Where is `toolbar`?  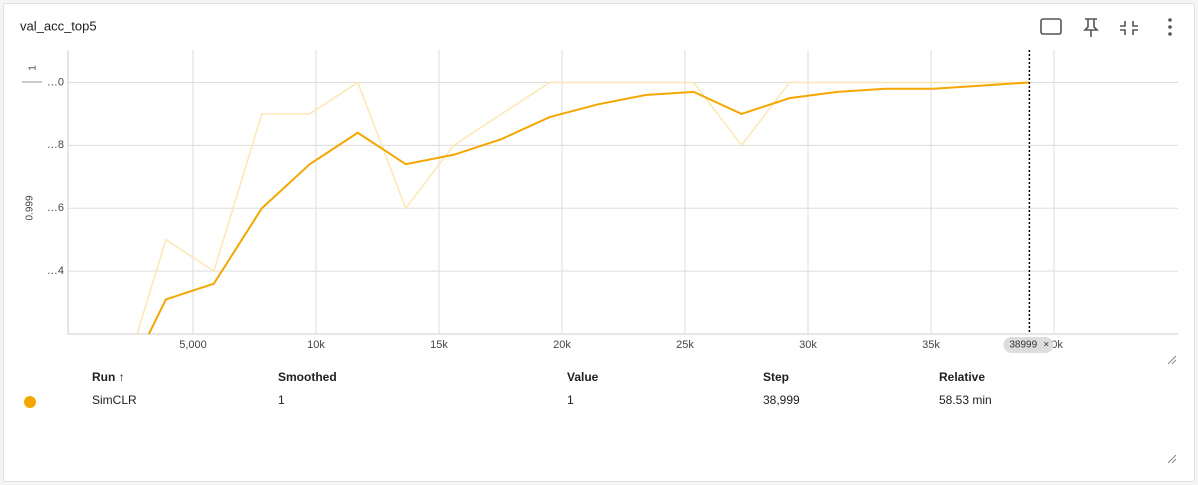 toolbar is located at coordinates (1089, 27).